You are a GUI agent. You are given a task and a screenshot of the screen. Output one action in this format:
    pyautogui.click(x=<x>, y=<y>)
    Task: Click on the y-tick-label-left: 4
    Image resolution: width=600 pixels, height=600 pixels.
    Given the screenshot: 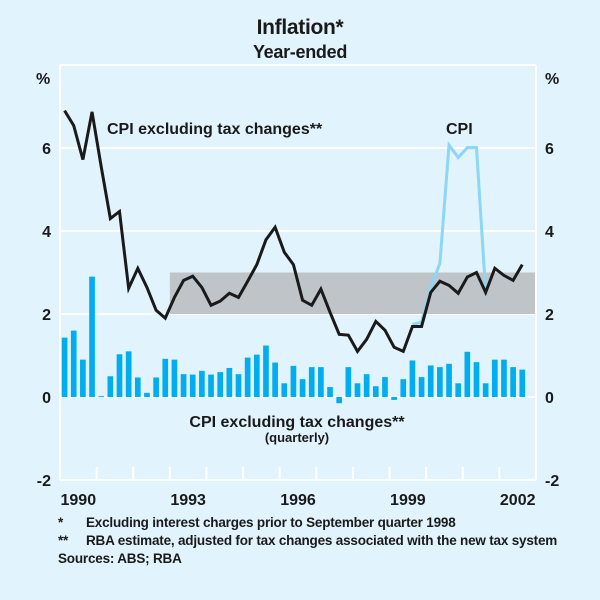 What is the action you would take?
    pyautogui.click(x=46, y=232)
    